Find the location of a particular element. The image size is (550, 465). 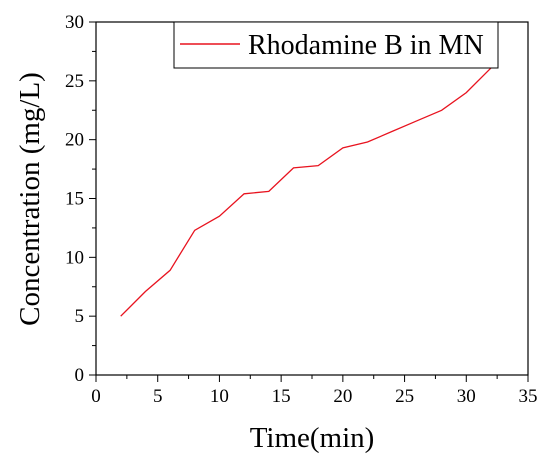

legend-label: Rhodamine B in MN is located at coordinates (366, 45).